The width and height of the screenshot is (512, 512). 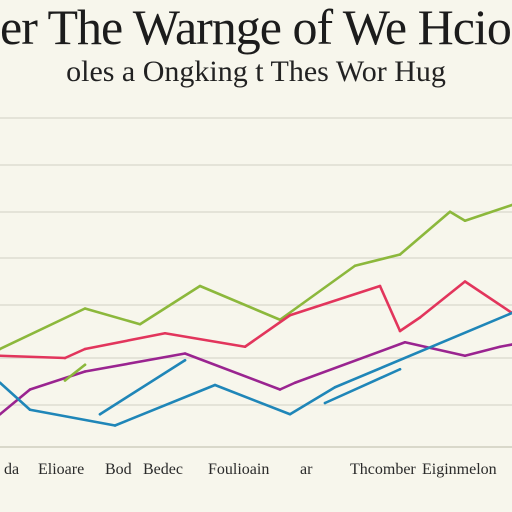 I want to click on x-caption-3: Bod, so click(x=118, y=469).